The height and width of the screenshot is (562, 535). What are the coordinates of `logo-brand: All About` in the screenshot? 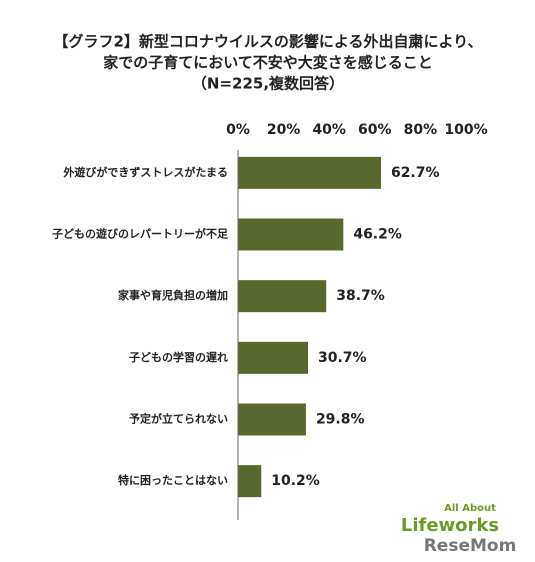 It's located at (470, 508).